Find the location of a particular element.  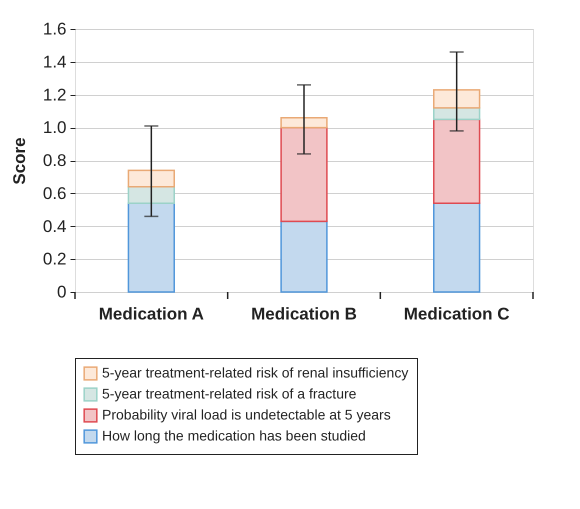

y-tick-label: 0.6 is located at coordinates (54, 193).